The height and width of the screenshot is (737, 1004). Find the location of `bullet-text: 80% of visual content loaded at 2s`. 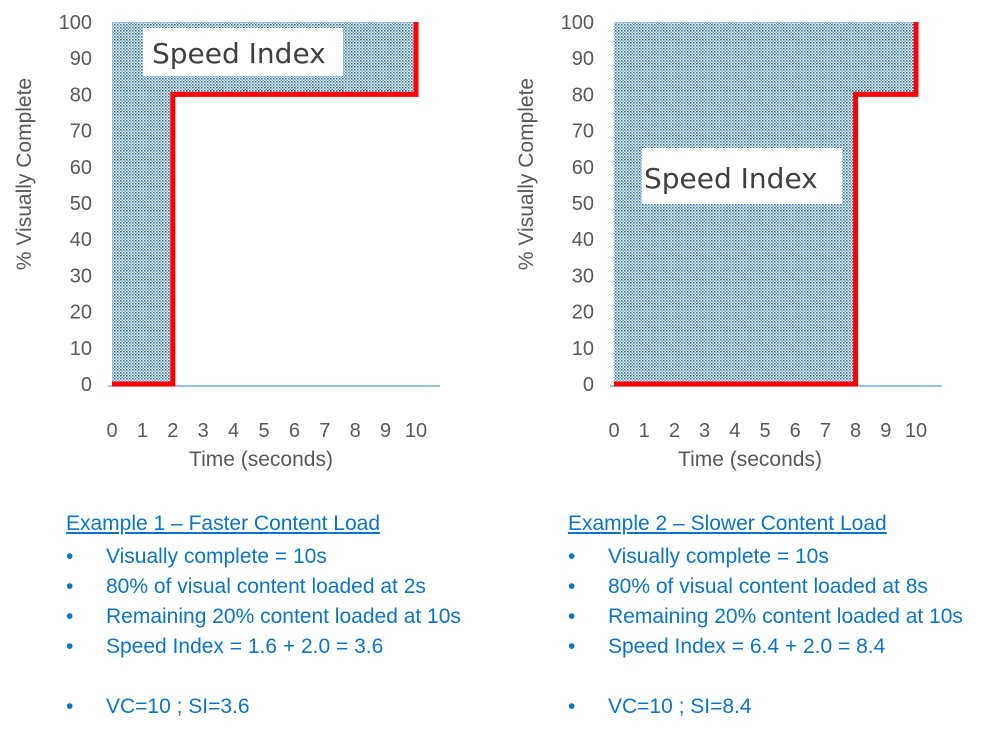

bullet-text: 80% of visual content loaded at 2s is located at coordinates (266, 586).